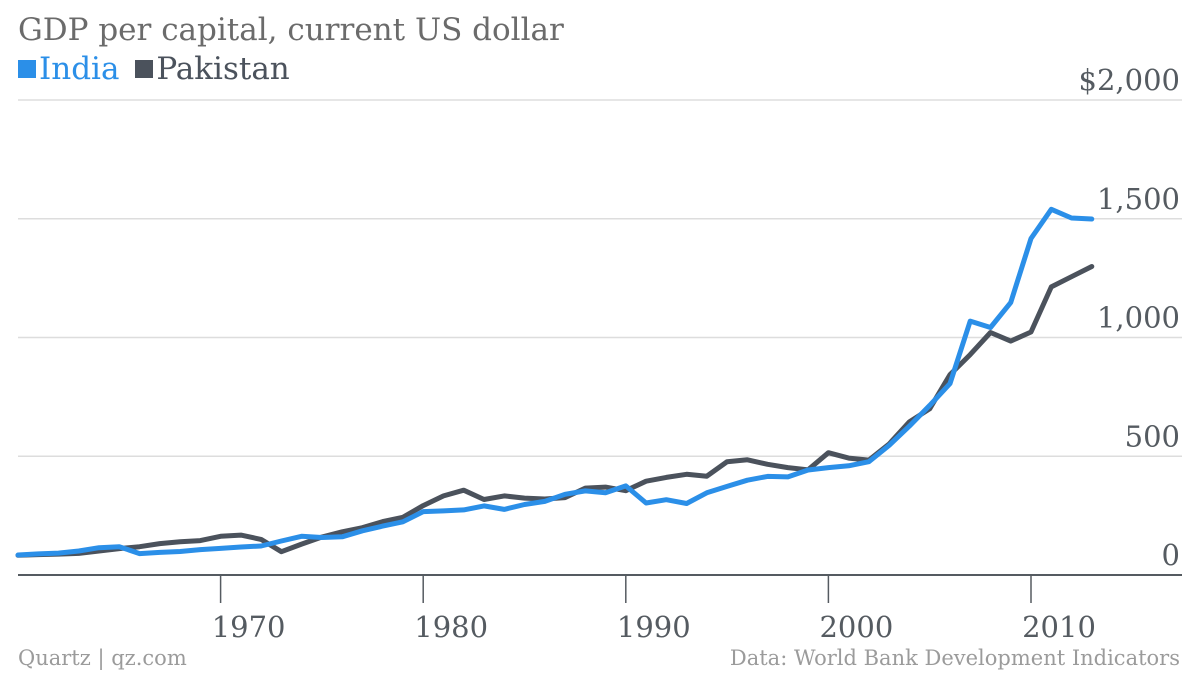  I want to click on legend-item-pakistan: Pakistan, so click(212, 69).